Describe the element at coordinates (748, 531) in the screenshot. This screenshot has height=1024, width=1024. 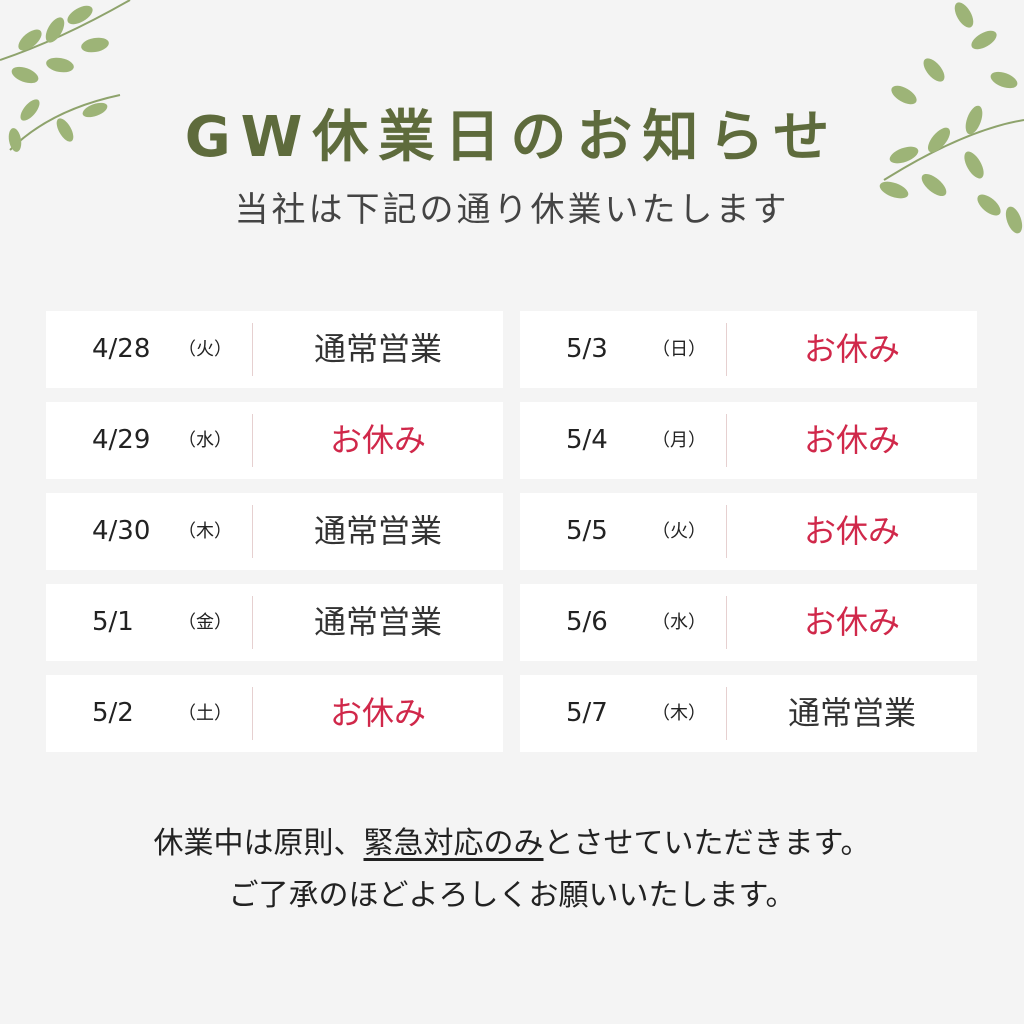
I see `schedule-row: 5/5 （火） お休み` at that location.